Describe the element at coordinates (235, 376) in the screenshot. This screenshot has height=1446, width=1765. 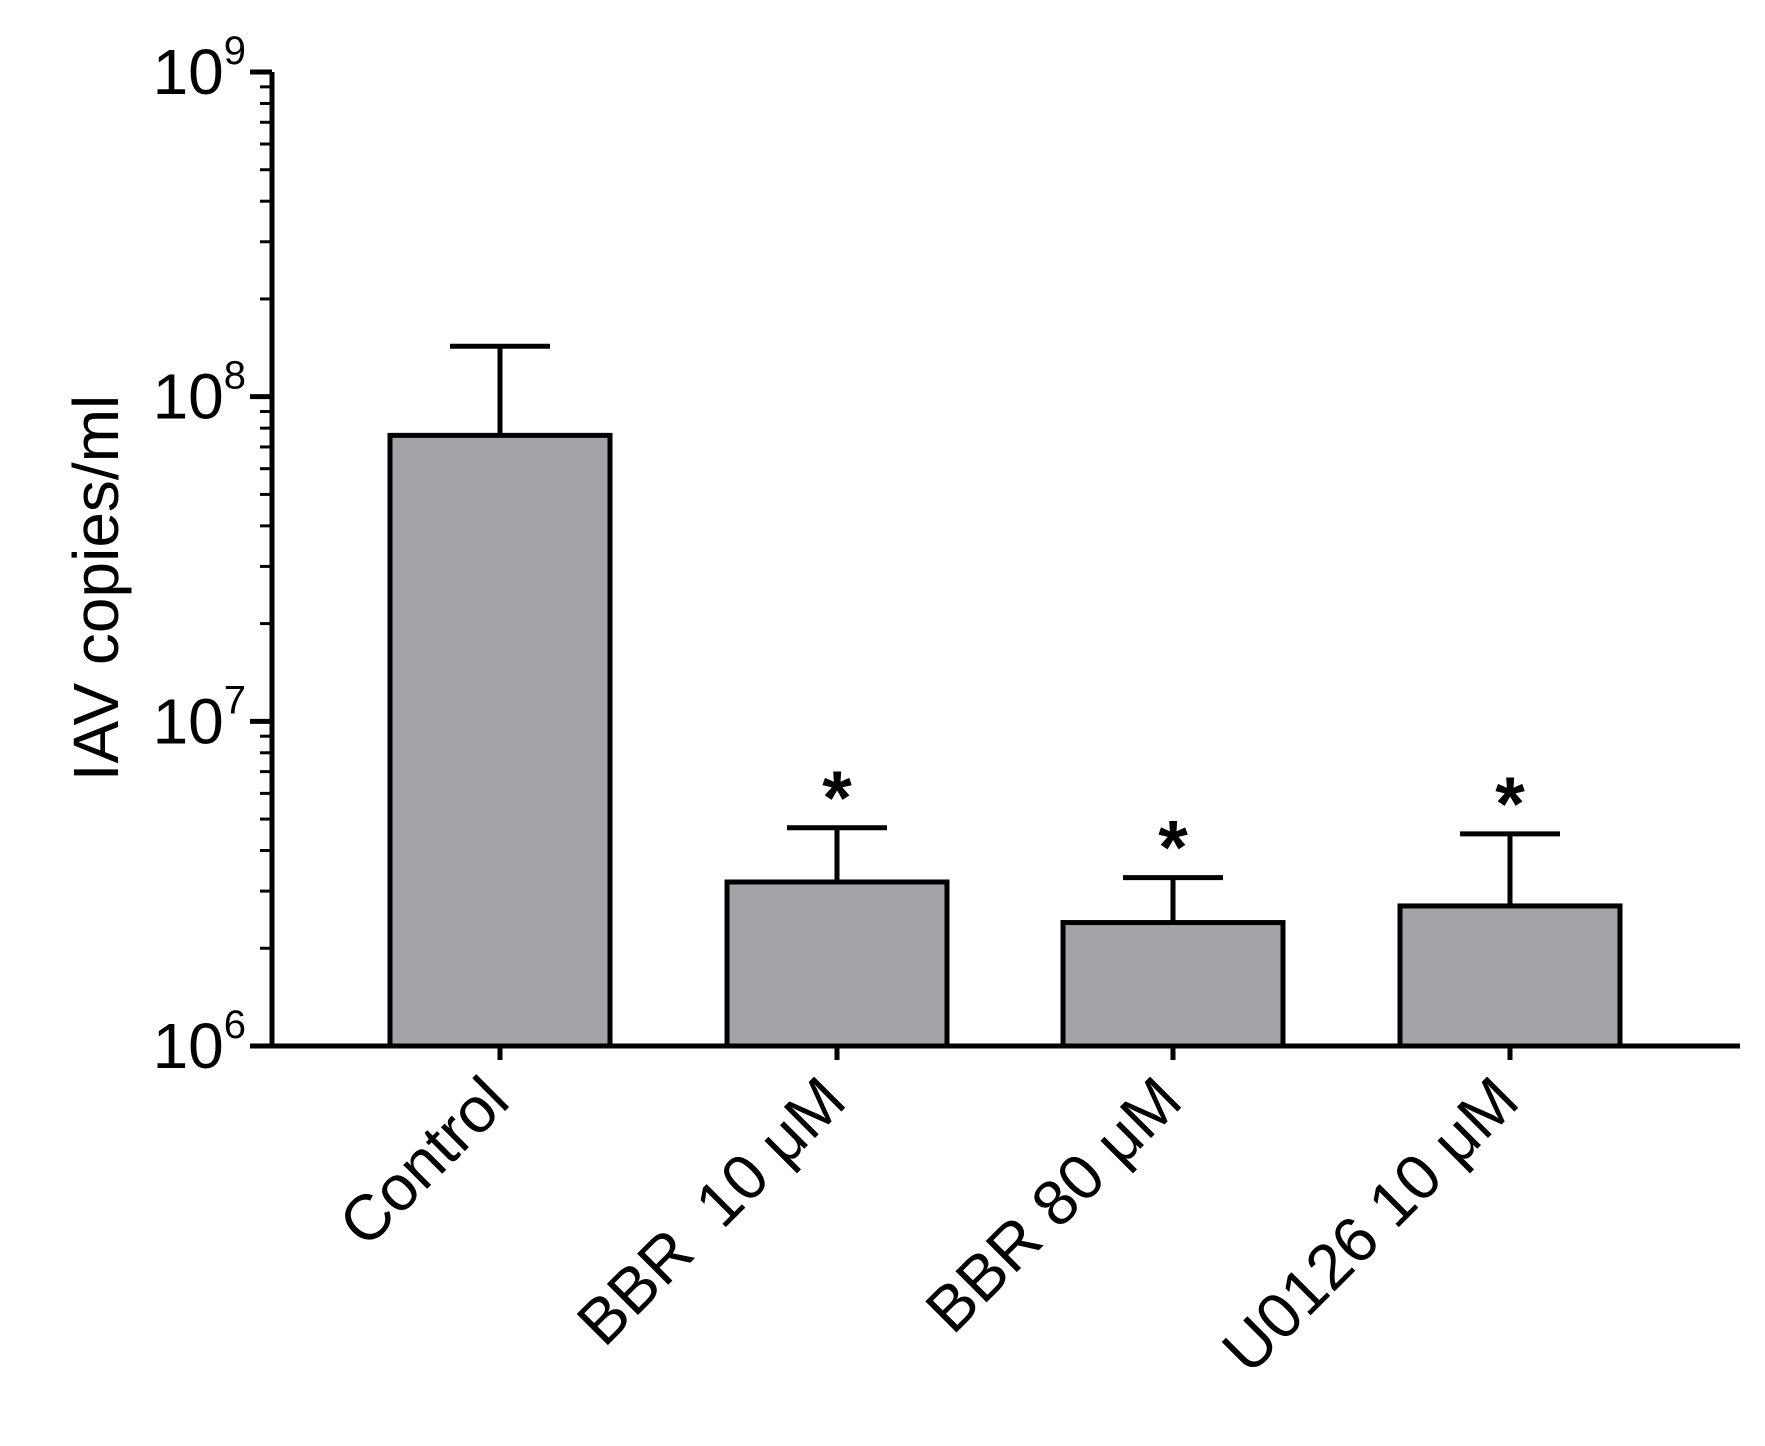
I see `y-tick-label-exponent: 8` at that location.